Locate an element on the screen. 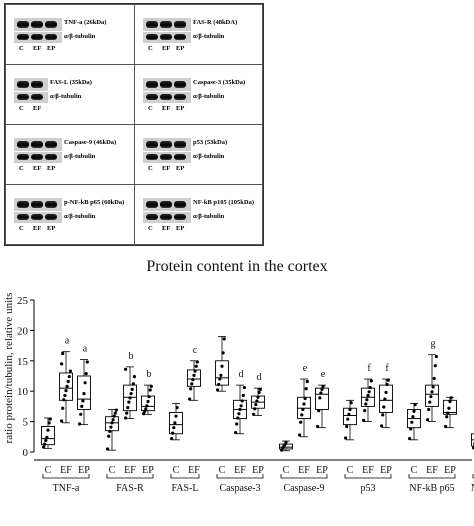 This screenshot has width=474, height=526. significance-letter: e is located at coordinates (305, 368).